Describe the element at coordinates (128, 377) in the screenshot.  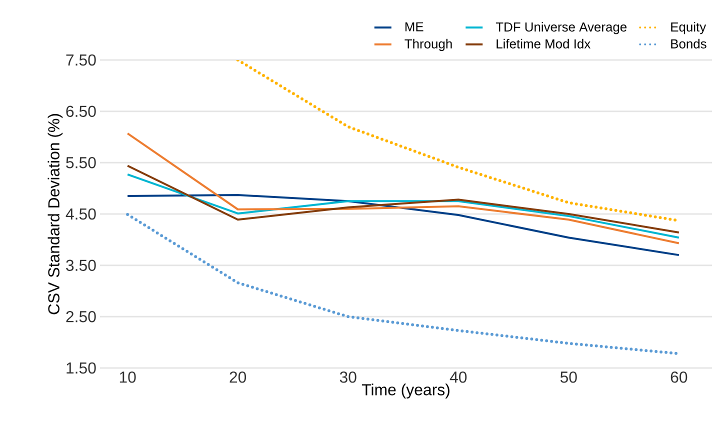
I see `x-tick-label: 10` at that location.